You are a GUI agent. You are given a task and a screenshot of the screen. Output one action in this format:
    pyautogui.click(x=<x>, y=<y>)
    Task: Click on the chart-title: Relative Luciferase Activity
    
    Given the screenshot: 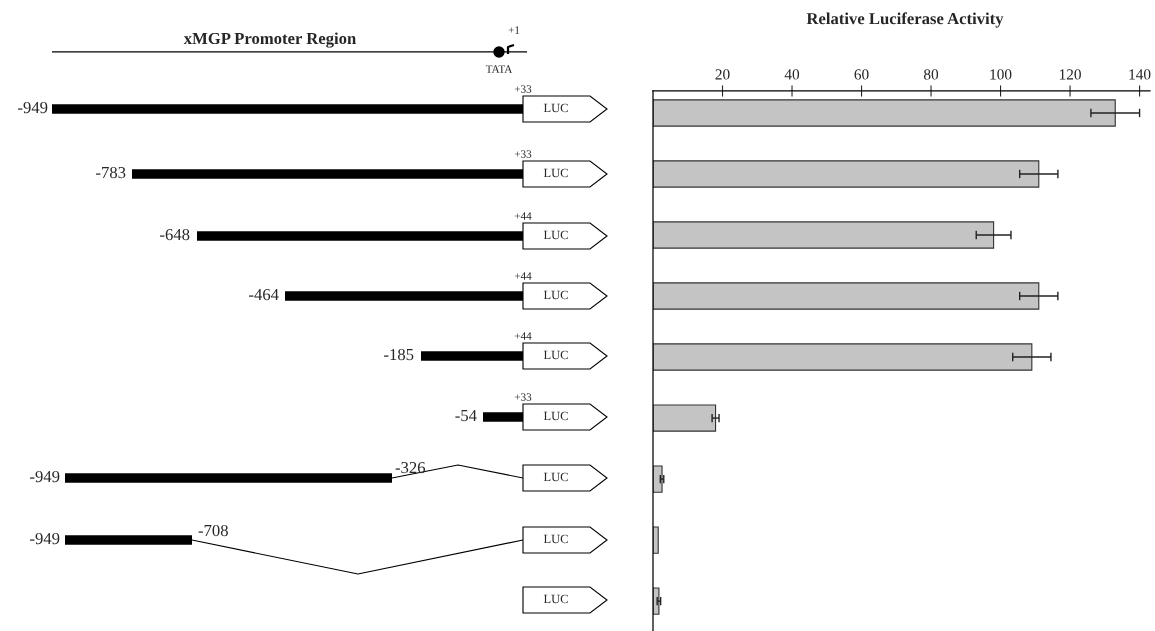 What is the action you would take?
    pyautogui.click(x=905, y=20)
    